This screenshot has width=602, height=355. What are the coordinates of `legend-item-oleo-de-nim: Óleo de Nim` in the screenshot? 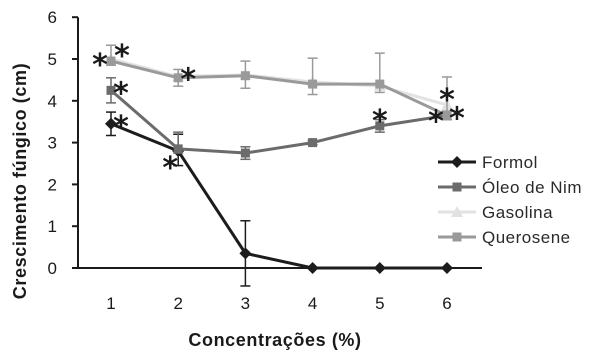 It's located at (510, 187).